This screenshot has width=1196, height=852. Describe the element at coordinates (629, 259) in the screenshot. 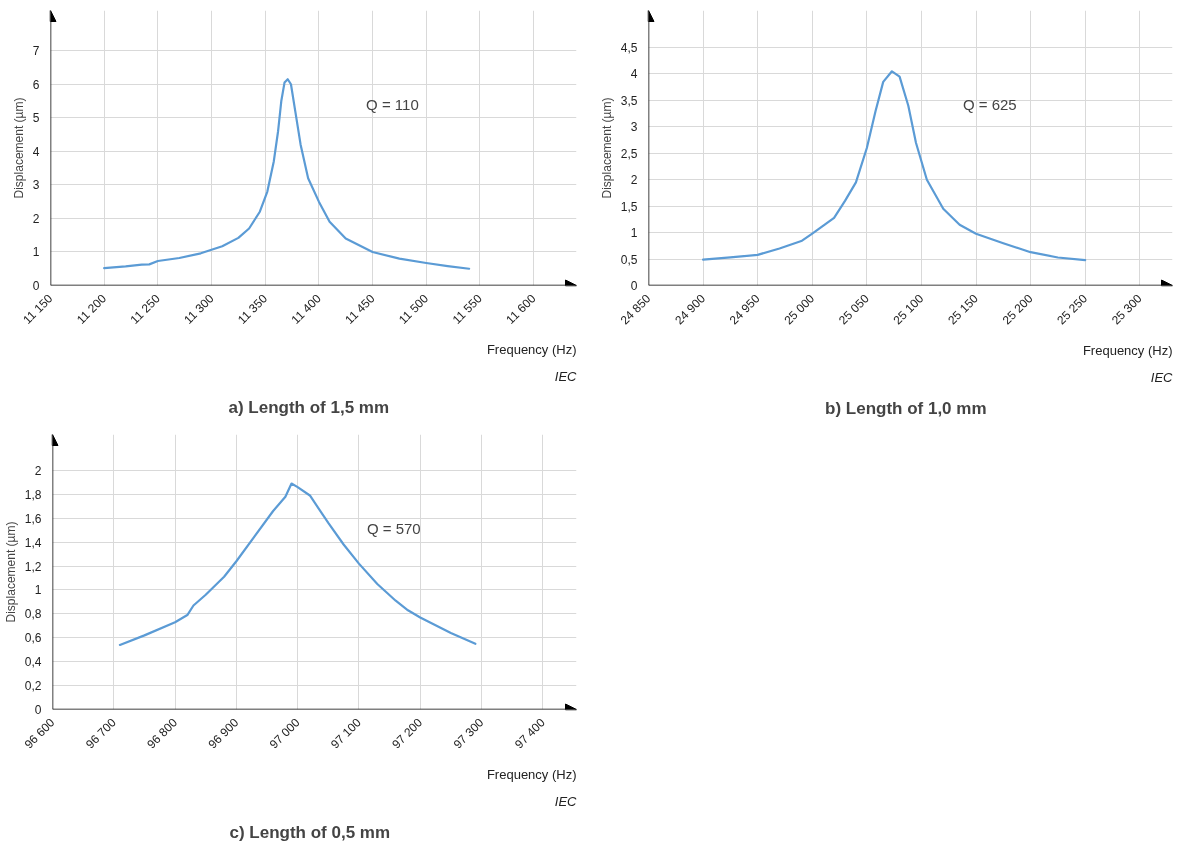

I see `y-tick-label: 0,5` at that location.